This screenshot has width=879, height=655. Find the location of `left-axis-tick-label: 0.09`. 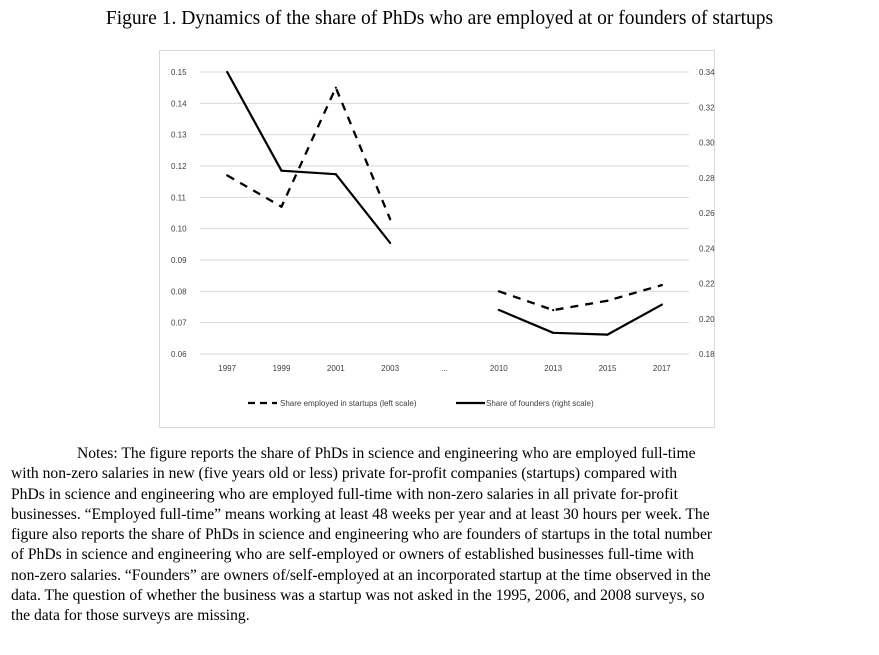

left-axis-tick-label: 0.09 is located at coordinates (179, 260).